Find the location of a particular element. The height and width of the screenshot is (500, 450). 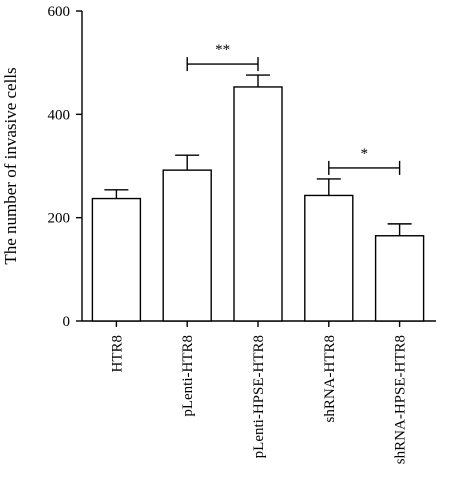

bar-shRNA-HTR8 is located at coordinates (329, 258).